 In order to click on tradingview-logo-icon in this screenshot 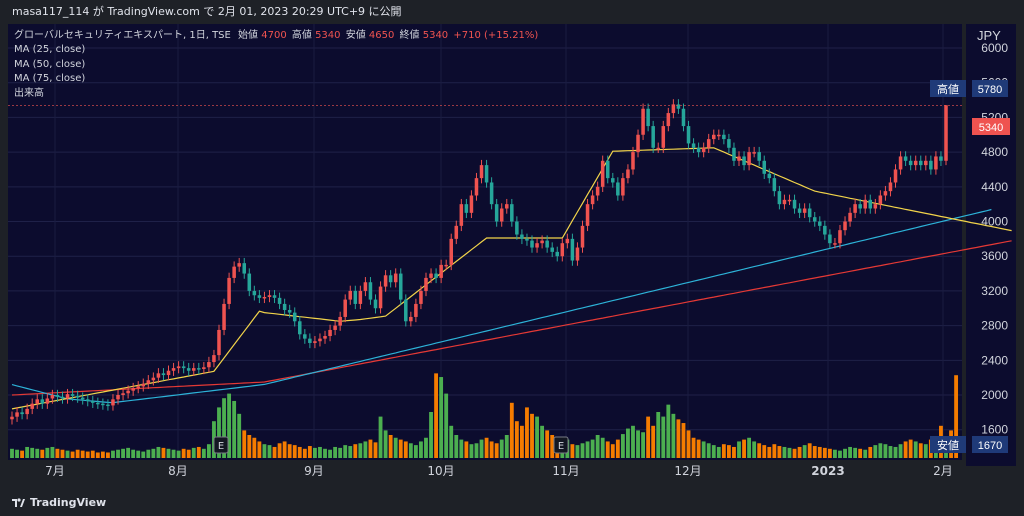, I will do `click(18, 502)`.